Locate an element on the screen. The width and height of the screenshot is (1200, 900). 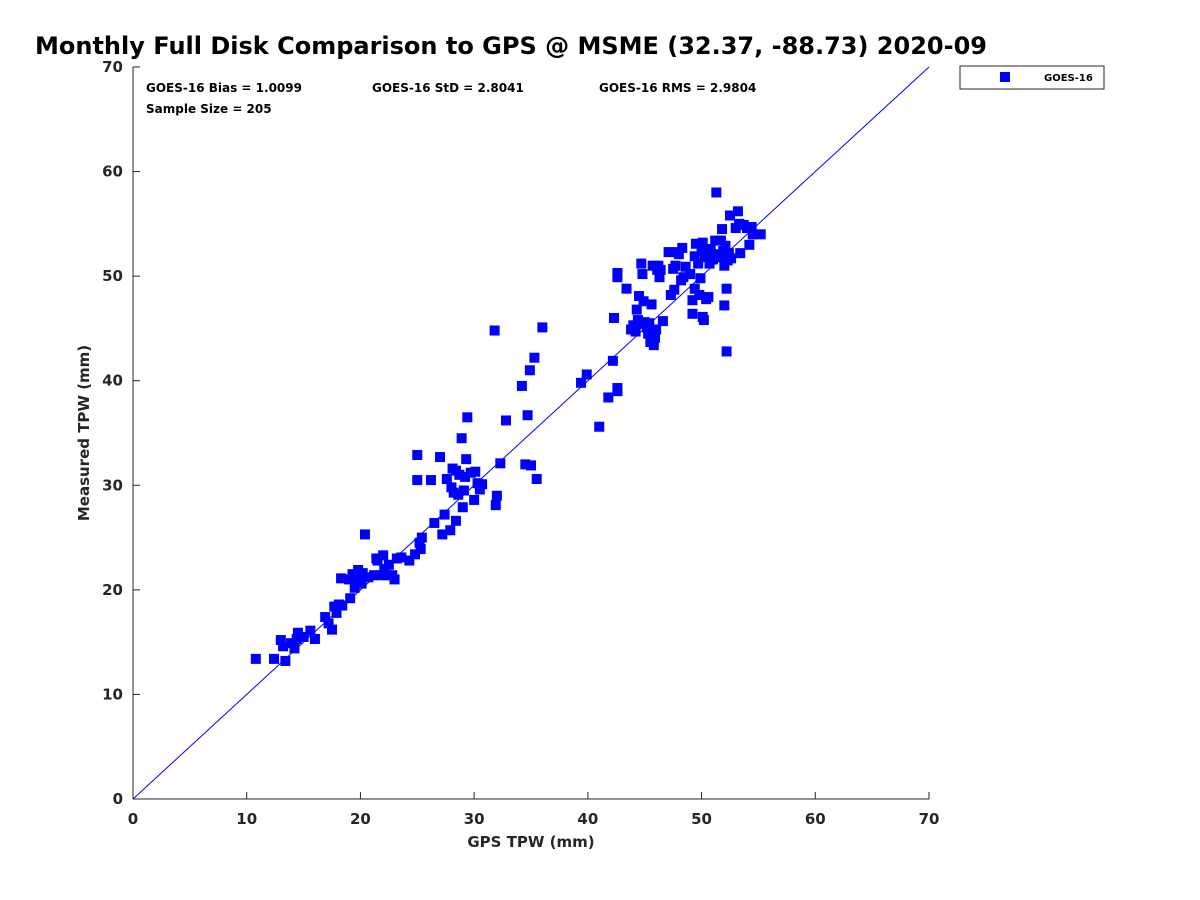
y-tick-label: 40 is located at coordinates (112, 381).